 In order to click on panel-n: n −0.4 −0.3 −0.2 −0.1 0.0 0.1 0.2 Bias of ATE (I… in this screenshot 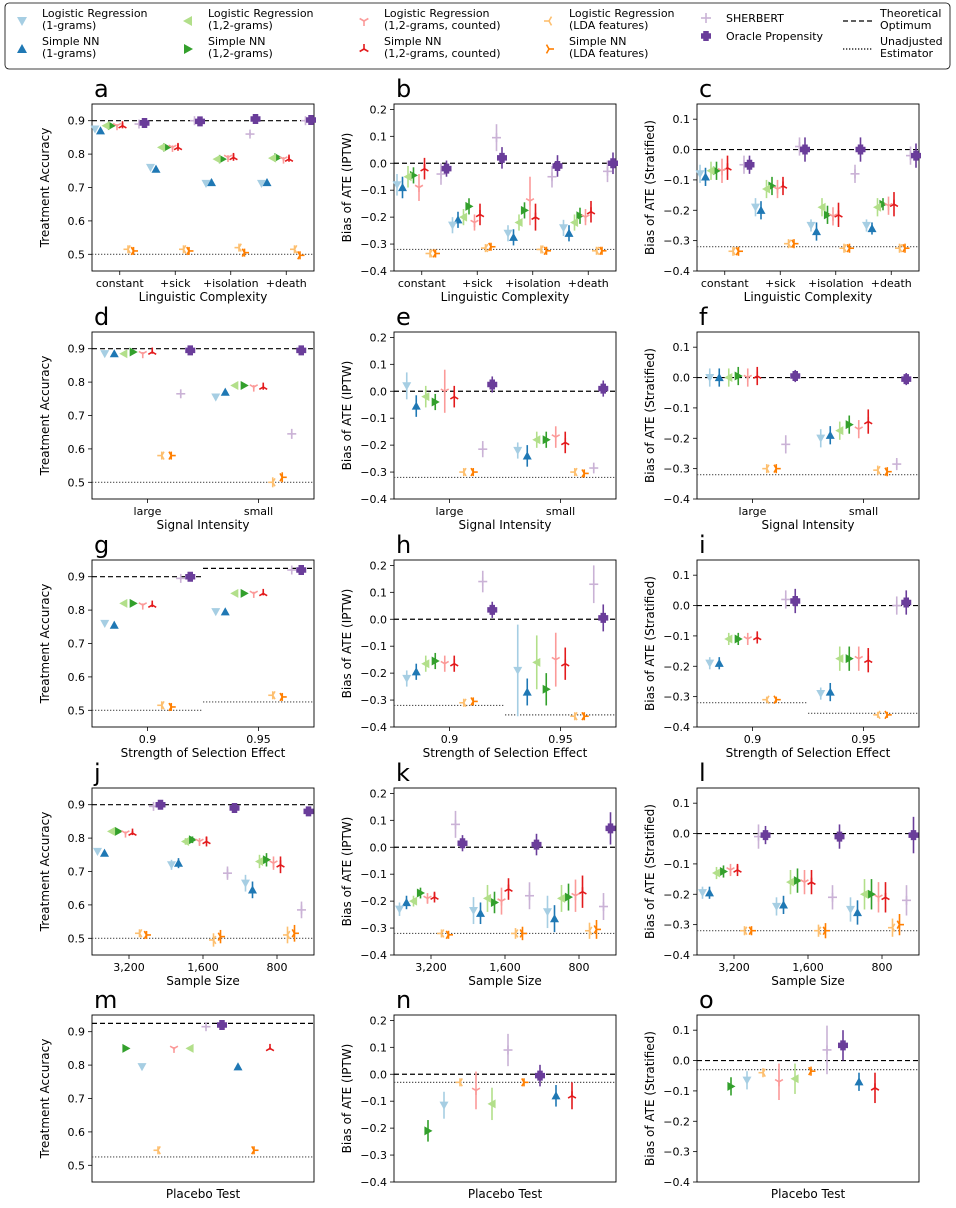, I will do `click(478, 1093)`.